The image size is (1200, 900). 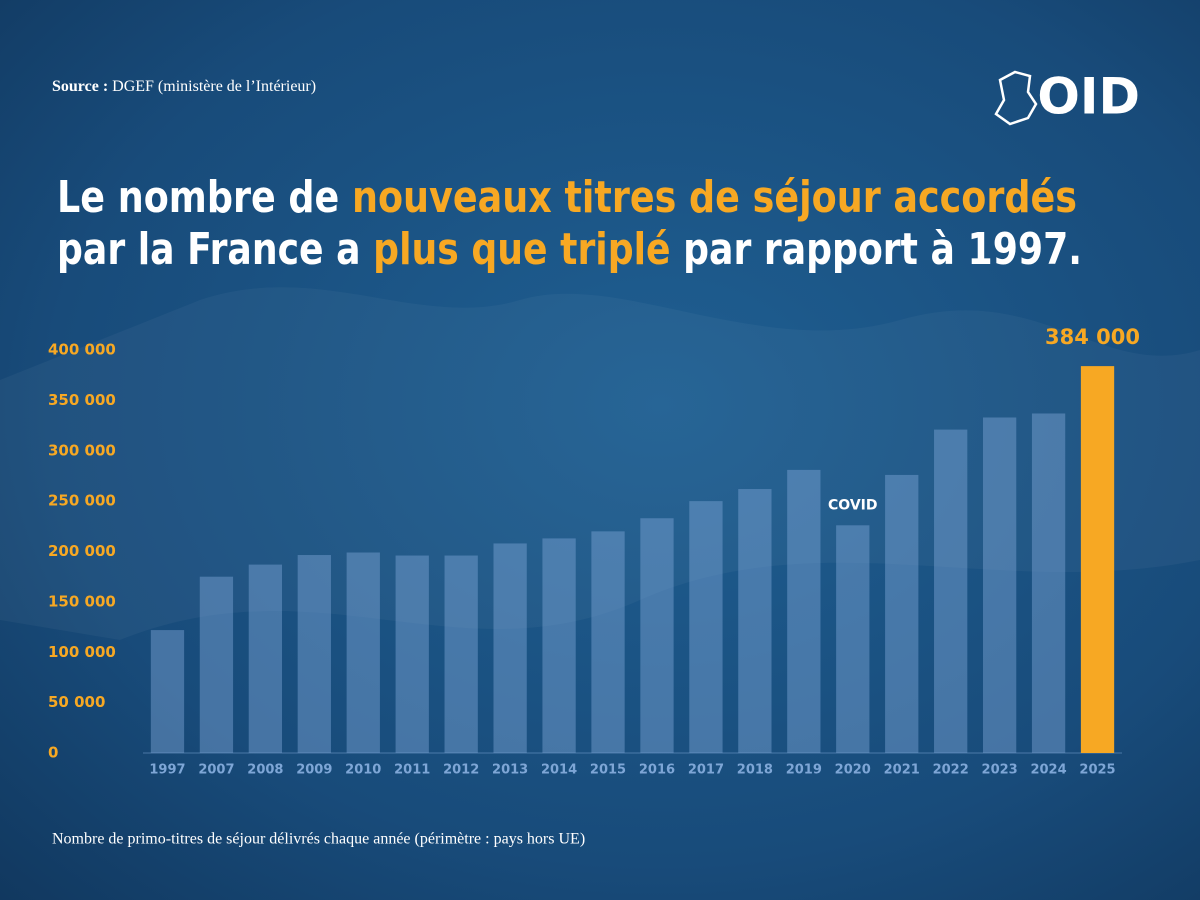 I want to click on y-tick-label: 300 000, so click(x=82, y=450).